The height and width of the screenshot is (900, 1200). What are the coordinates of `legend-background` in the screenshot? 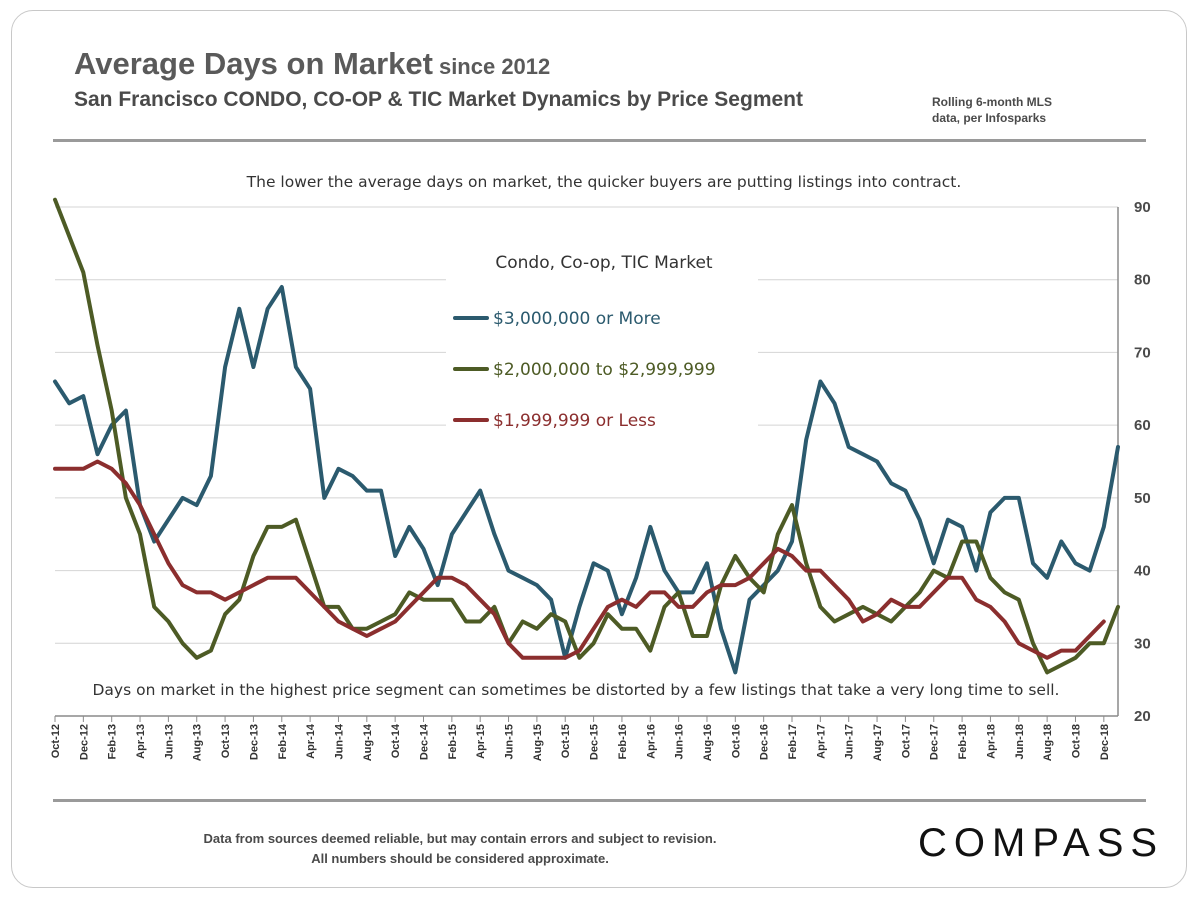 It's located at (602, 342).